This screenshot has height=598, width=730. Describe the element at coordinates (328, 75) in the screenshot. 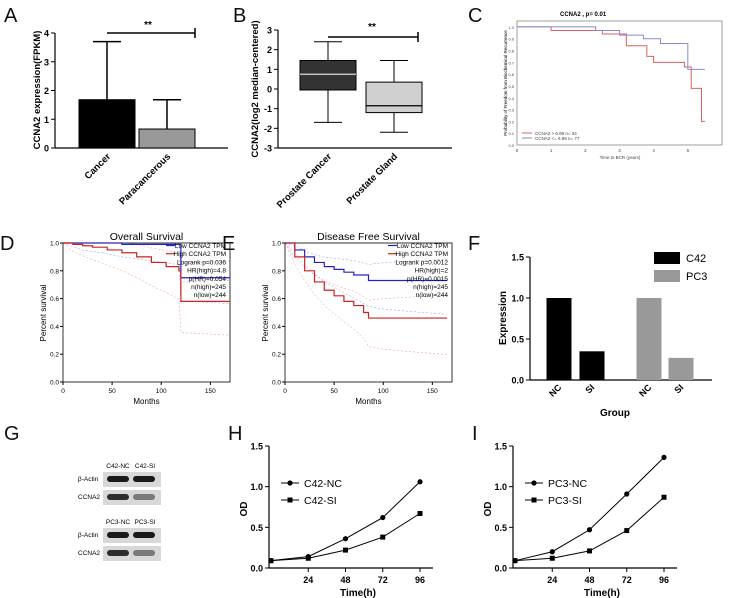

I see `box` at that location.